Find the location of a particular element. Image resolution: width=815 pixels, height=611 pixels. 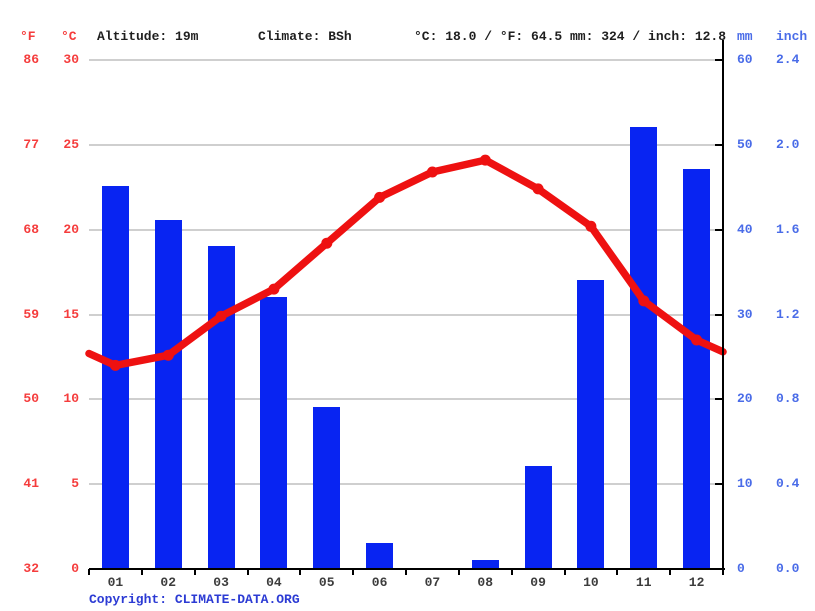

copyright-link: CLIMATE-DATA.ORG is located at coordinates (237, 599).